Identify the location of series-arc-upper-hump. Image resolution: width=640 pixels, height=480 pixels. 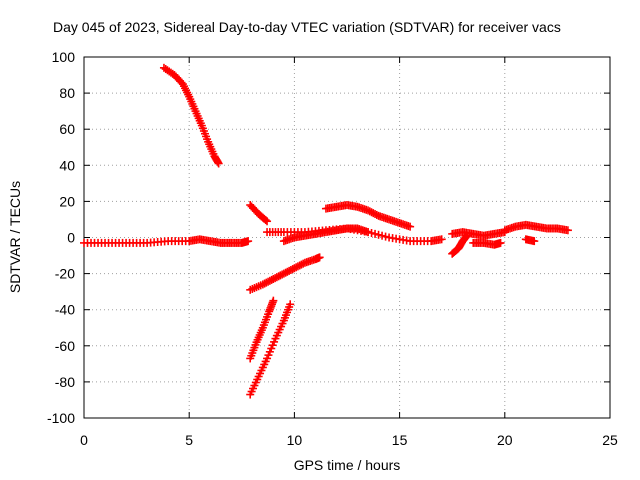
(368, 216).